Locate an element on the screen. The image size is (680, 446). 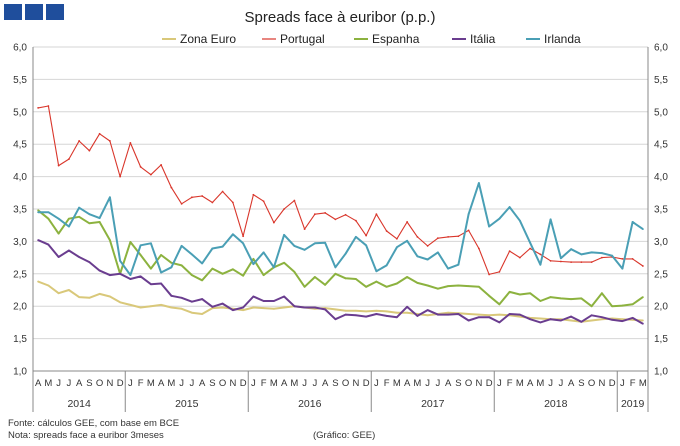
chart-title: Spreads face à euribor (p.p.) is located at coordinates (340, 17).